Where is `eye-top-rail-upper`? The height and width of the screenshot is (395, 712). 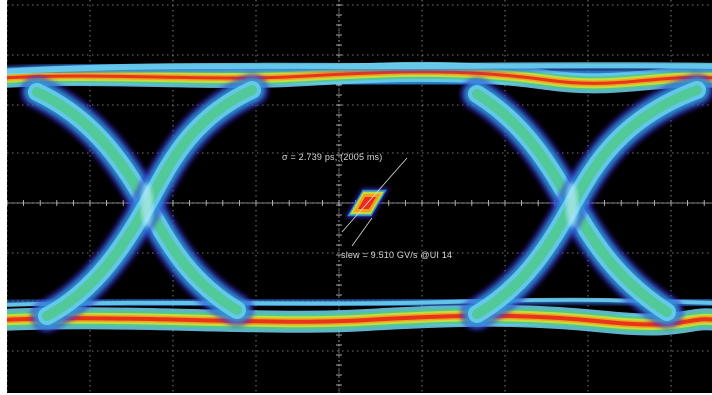 eye-top-rail-upper is located at coordinates (359, 68).